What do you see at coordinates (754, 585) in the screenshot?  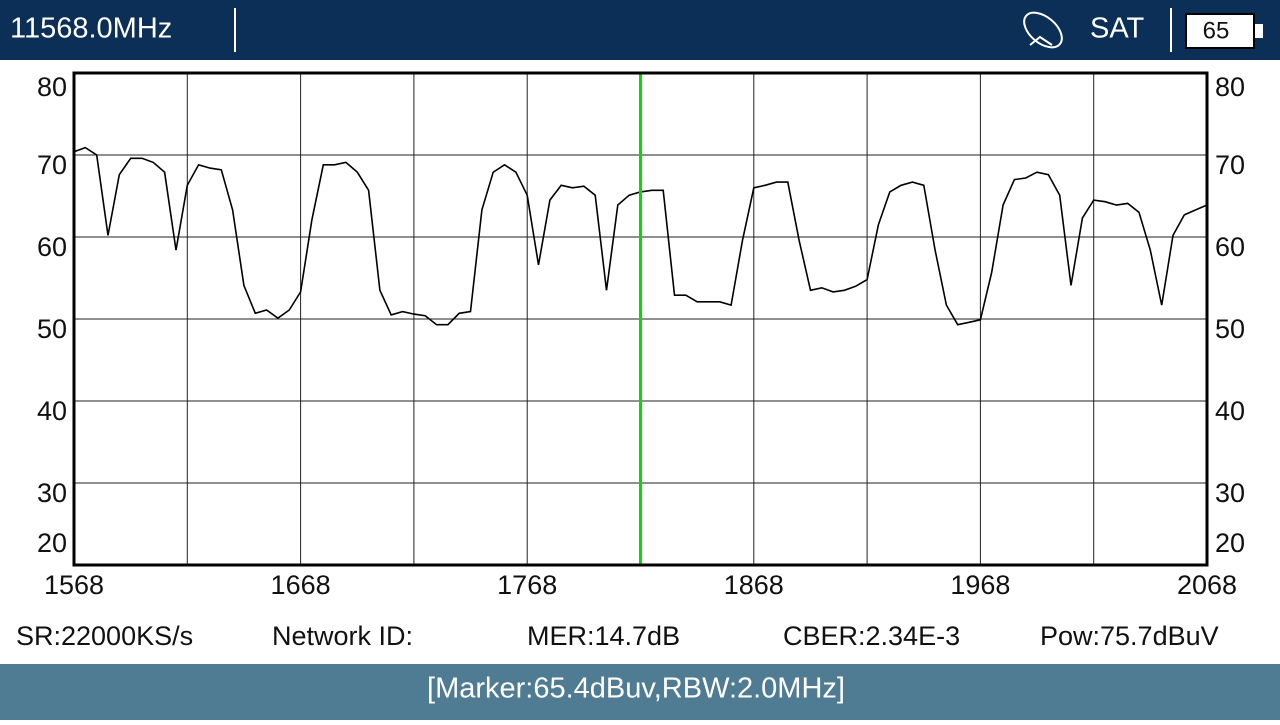 I see `x-tick-label: 1868` at bounding box center [754, 585].